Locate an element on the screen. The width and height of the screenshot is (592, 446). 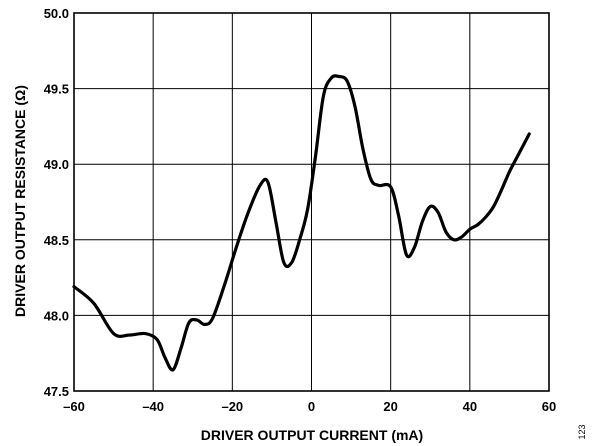
x-tick-label: 40 is located at coordinates (470, 406).